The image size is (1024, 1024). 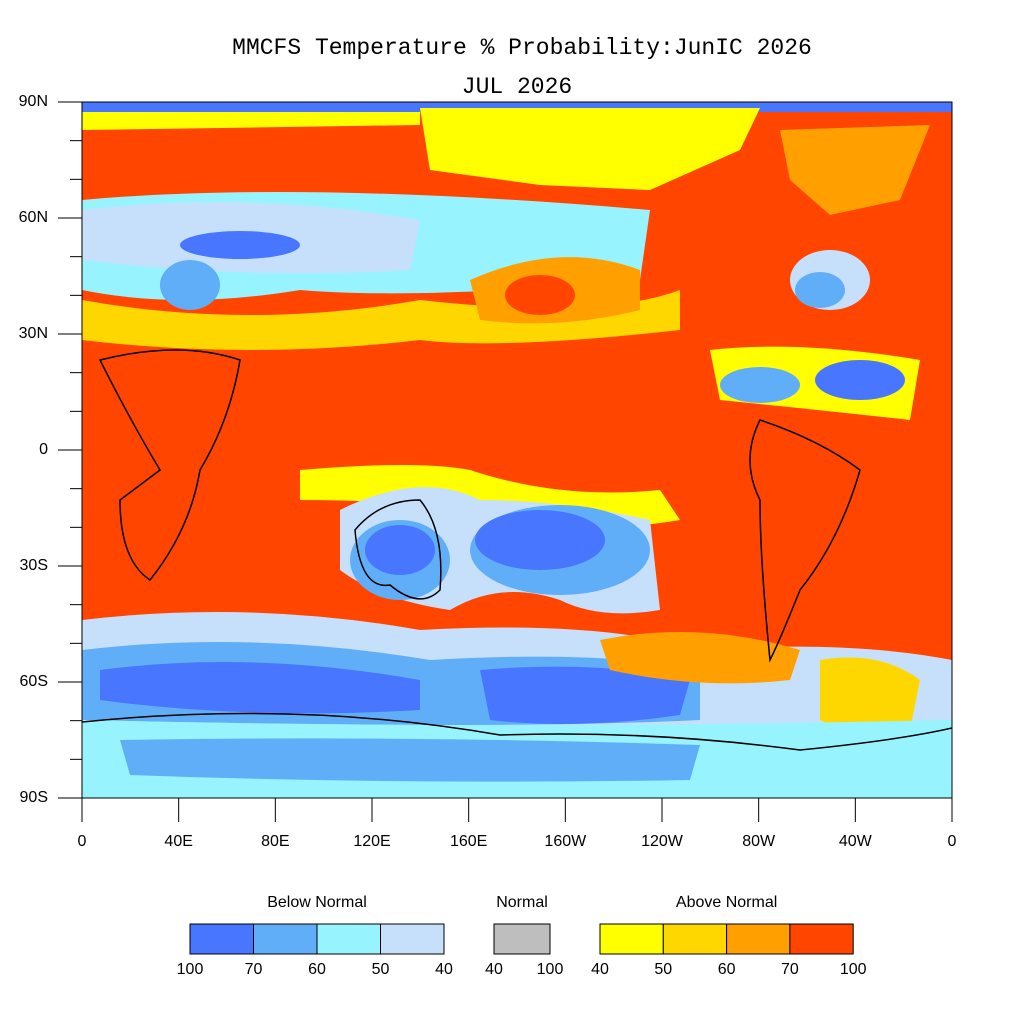 What do you see at coordinates (856, 841) in the screenshot?
I see `lon-label: 40W` at bounding box center [856, 841].